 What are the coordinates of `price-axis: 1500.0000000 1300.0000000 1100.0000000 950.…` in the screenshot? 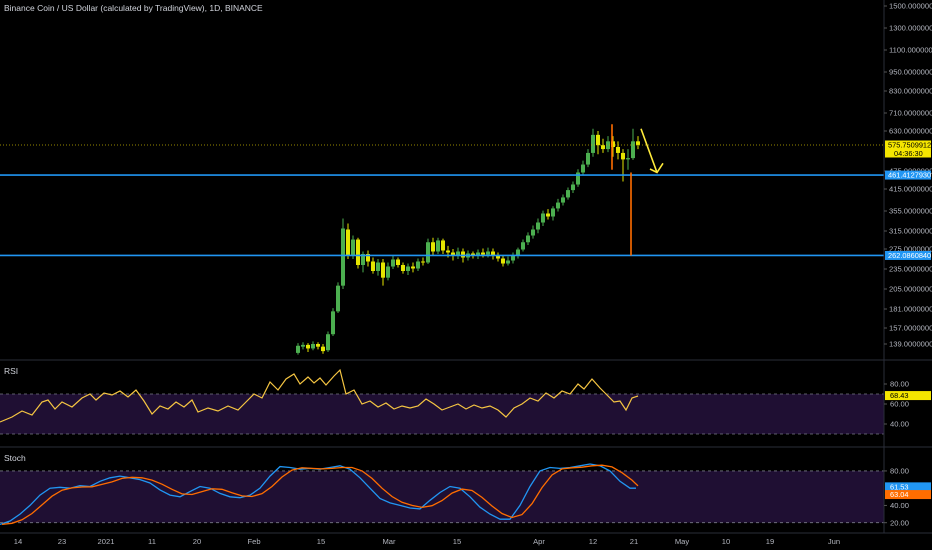 It's located at (907, 266).